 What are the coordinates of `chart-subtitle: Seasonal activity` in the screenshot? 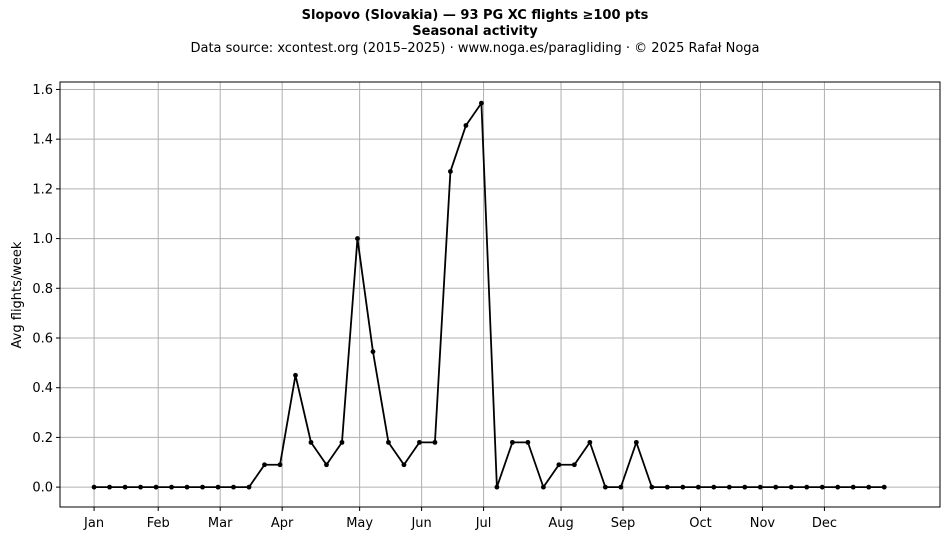 It's located at (475, 31).